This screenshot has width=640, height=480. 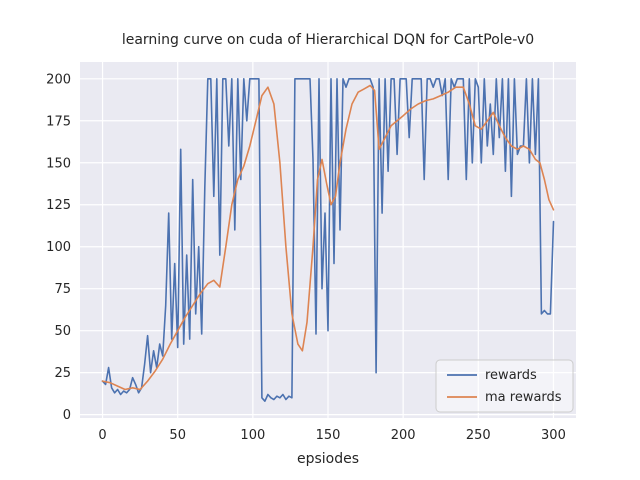 I want to click on x-tick-label: 50, so click(x=177, y=435).